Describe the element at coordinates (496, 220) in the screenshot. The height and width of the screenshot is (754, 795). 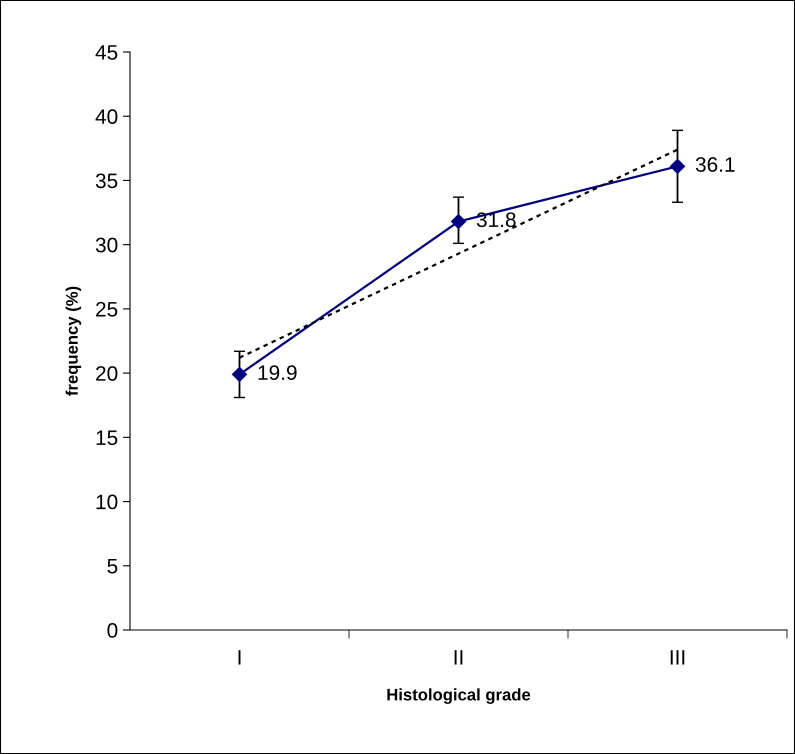
I see `data-label: 31.8` at that location.